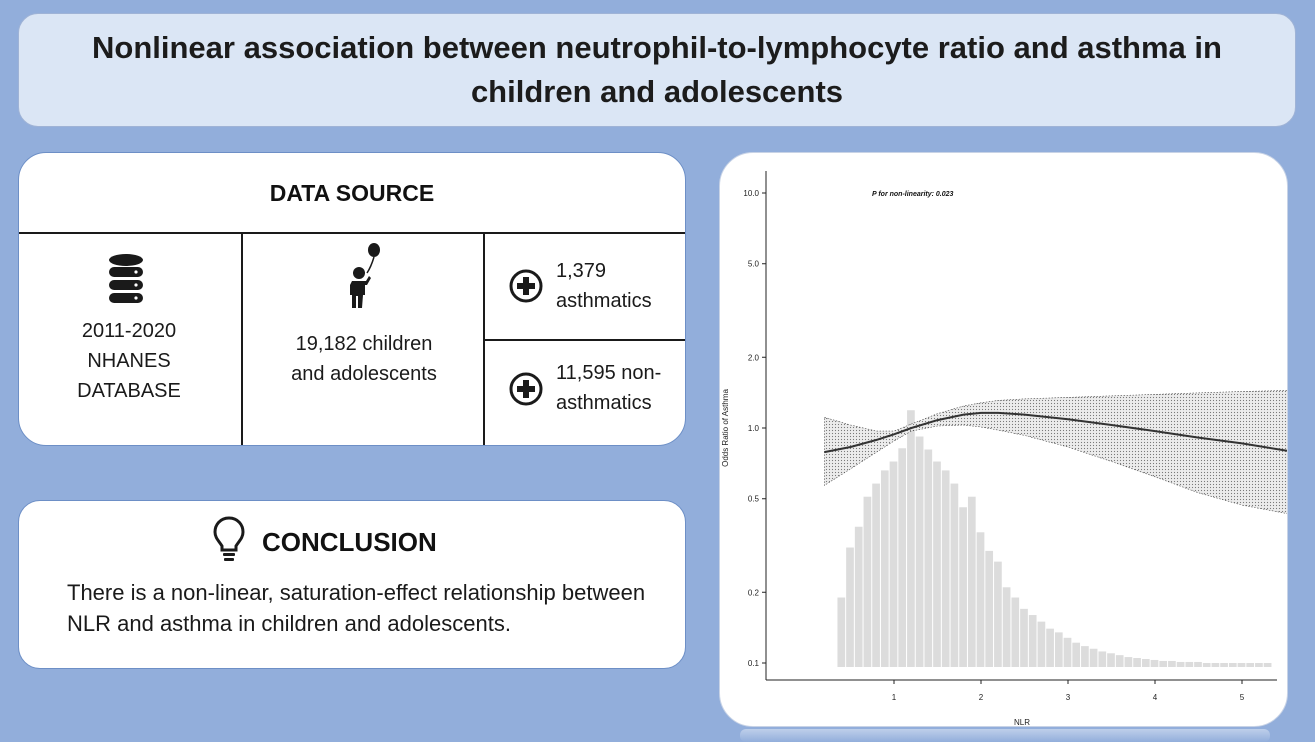 This screenshot has width=1315, height=742. I want to click on y-tick-label: 1.0, so click(754, 428).